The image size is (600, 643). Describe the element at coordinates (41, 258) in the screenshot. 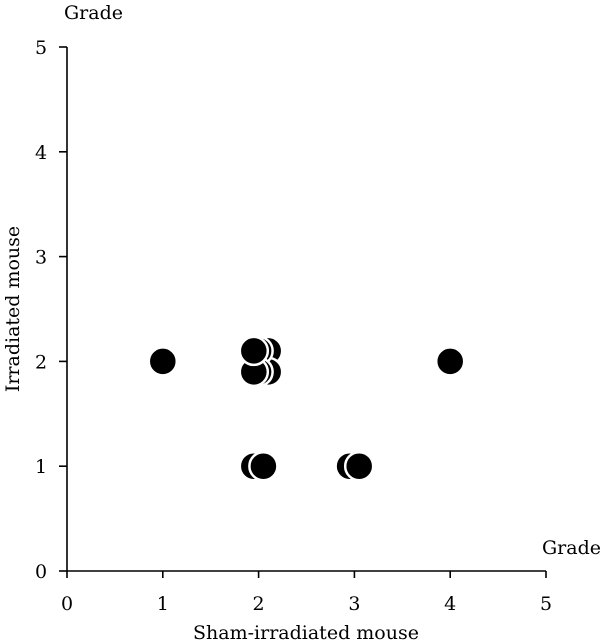

I see `y-tick-label: 3` at that location.